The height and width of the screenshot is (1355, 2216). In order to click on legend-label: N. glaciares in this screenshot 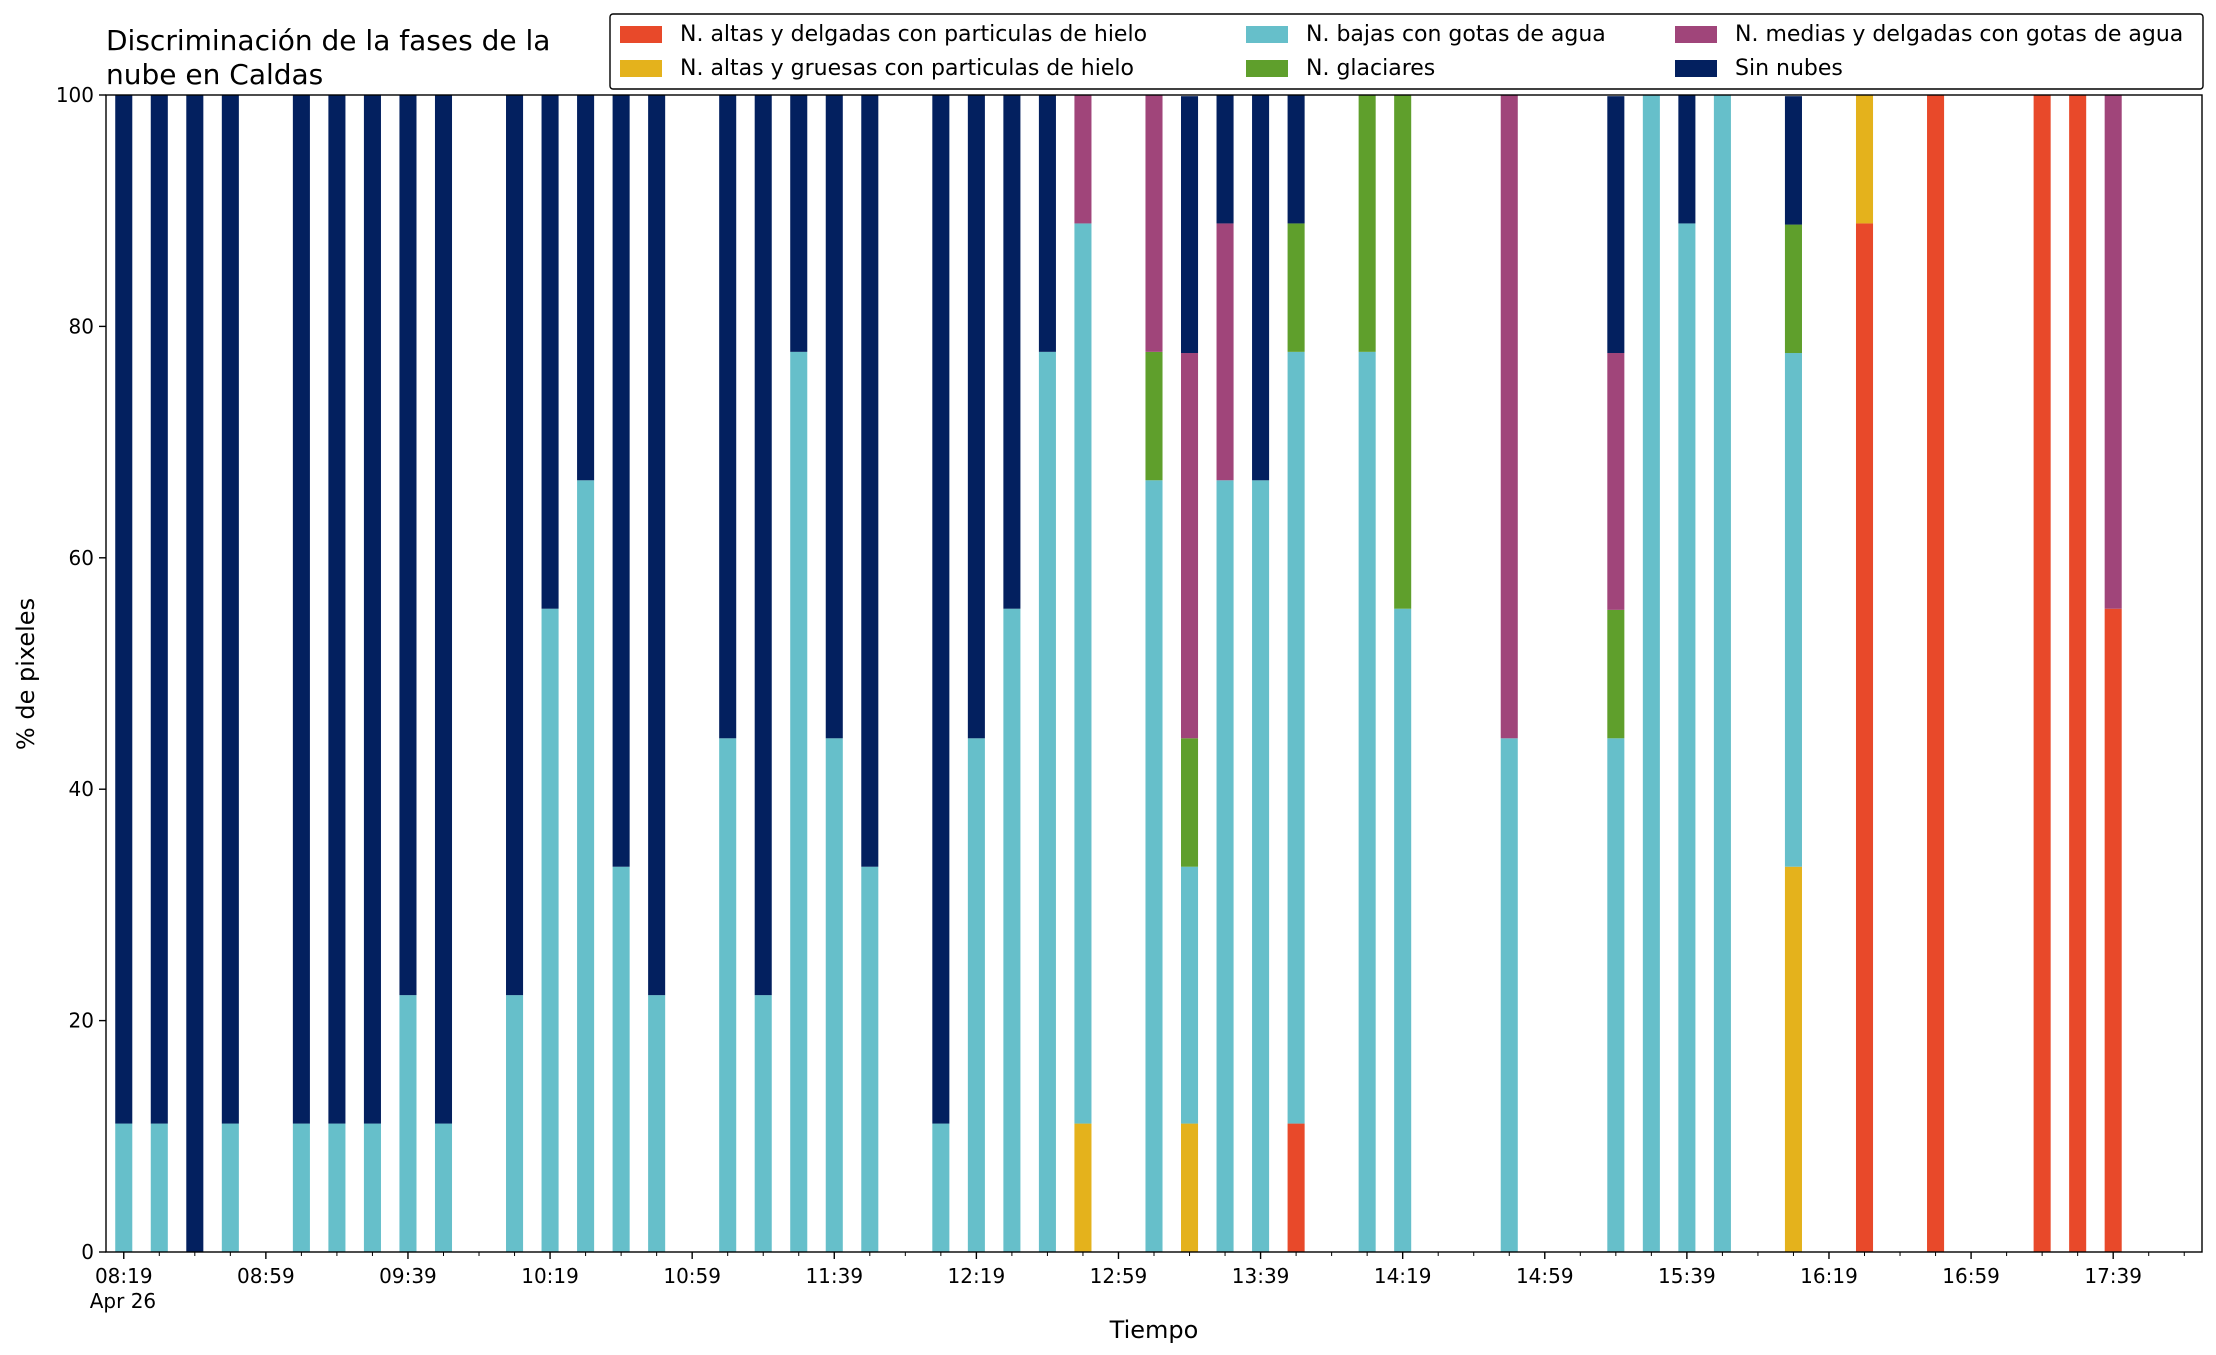, I will do `click(1370, 68)`.